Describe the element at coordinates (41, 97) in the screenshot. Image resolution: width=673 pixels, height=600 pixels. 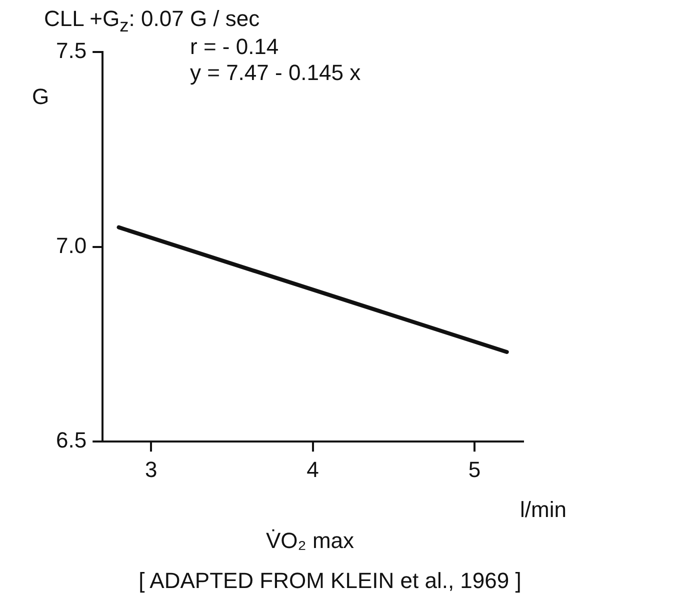
I see `y-axis-title: G` at that location.